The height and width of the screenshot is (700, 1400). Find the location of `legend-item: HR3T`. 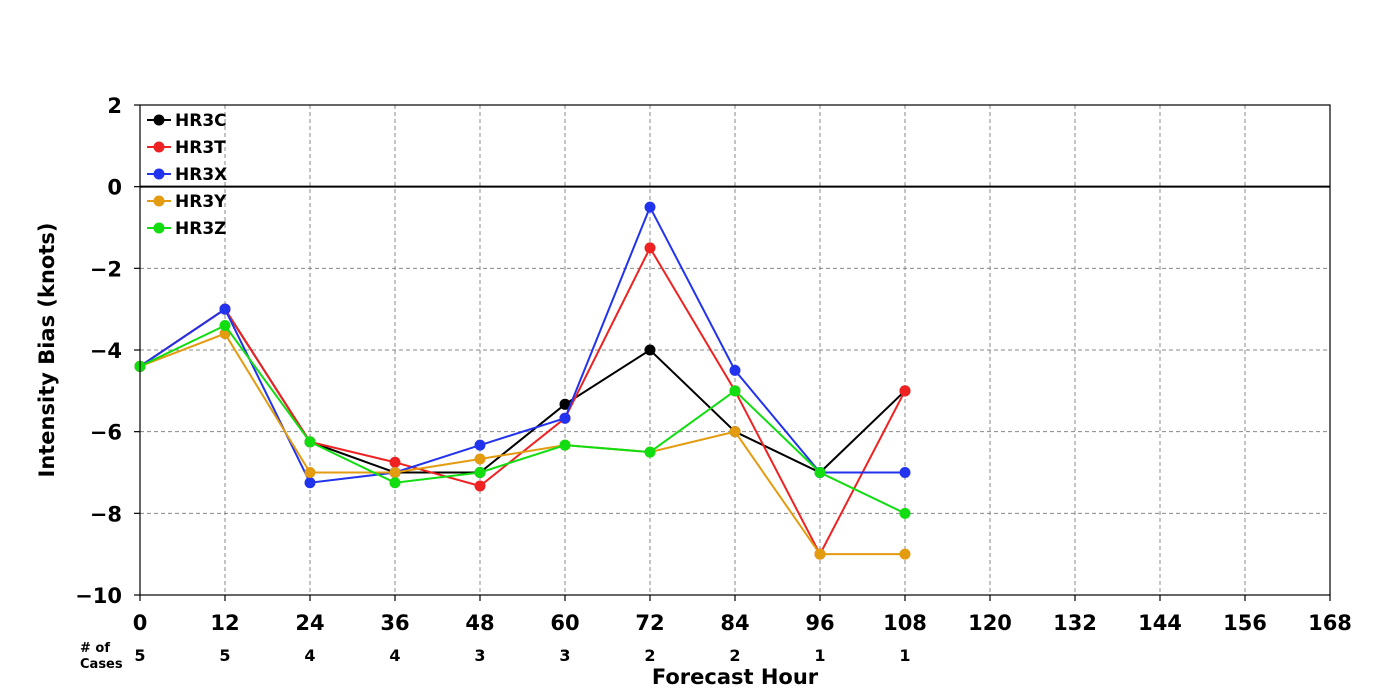

legend-item: HR3T is located at coordinates (186, 148).